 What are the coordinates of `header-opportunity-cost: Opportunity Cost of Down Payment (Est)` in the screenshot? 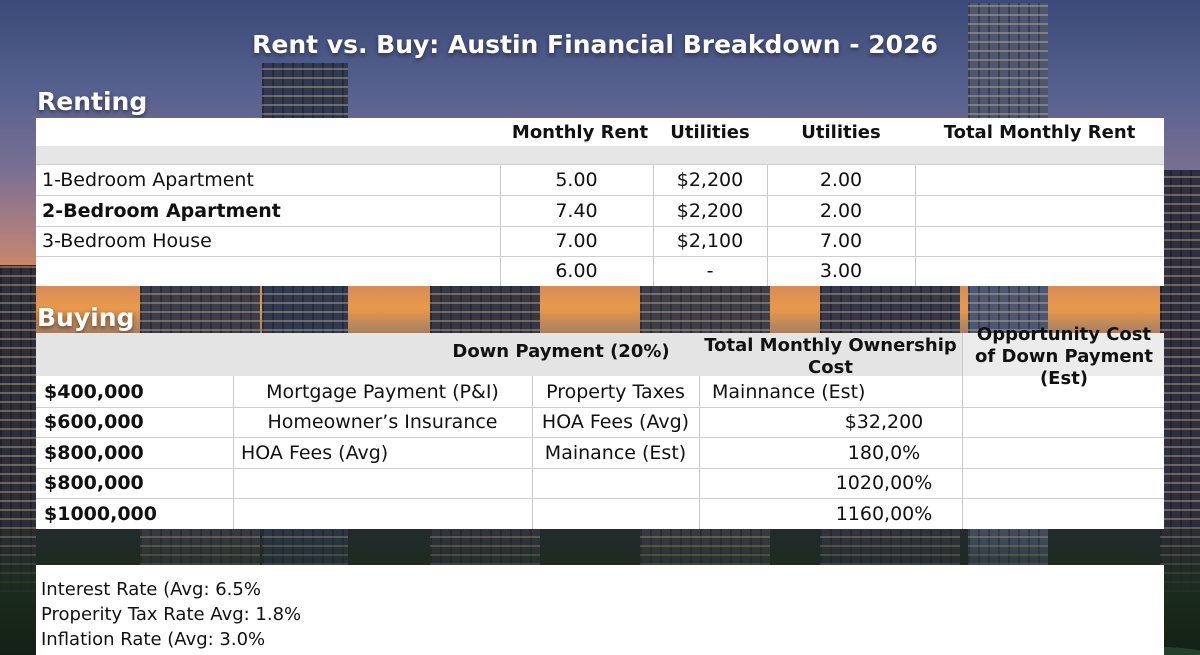 It's located at (1064, 356).